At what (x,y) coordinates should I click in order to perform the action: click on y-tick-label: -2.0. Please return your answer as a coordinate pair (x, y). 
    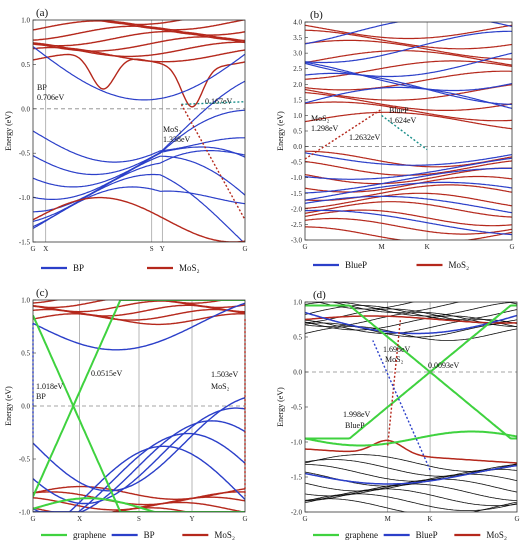
    Looking at the image, I should click on (297, 209).